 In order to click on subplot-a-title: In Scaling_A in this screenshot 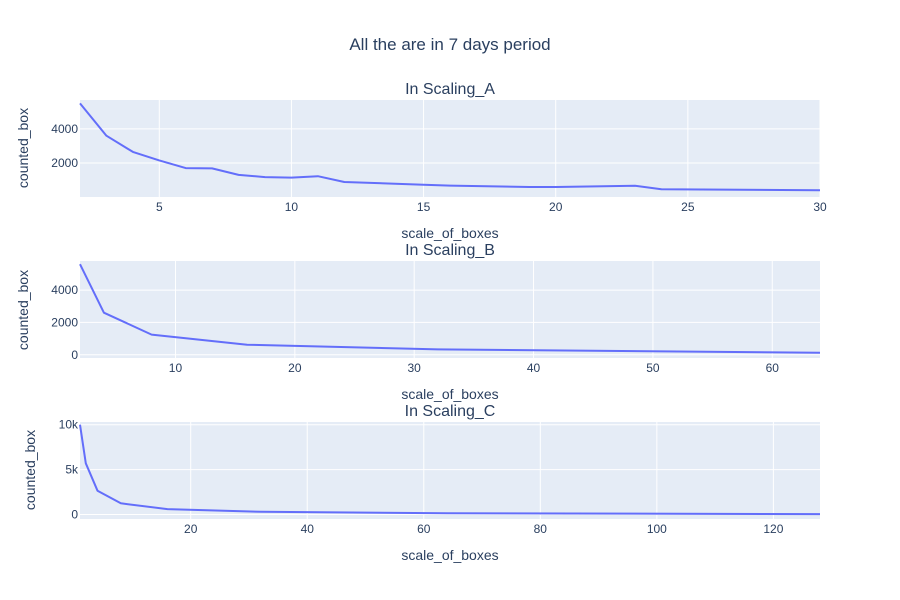, I will do `click(450, 89)`.